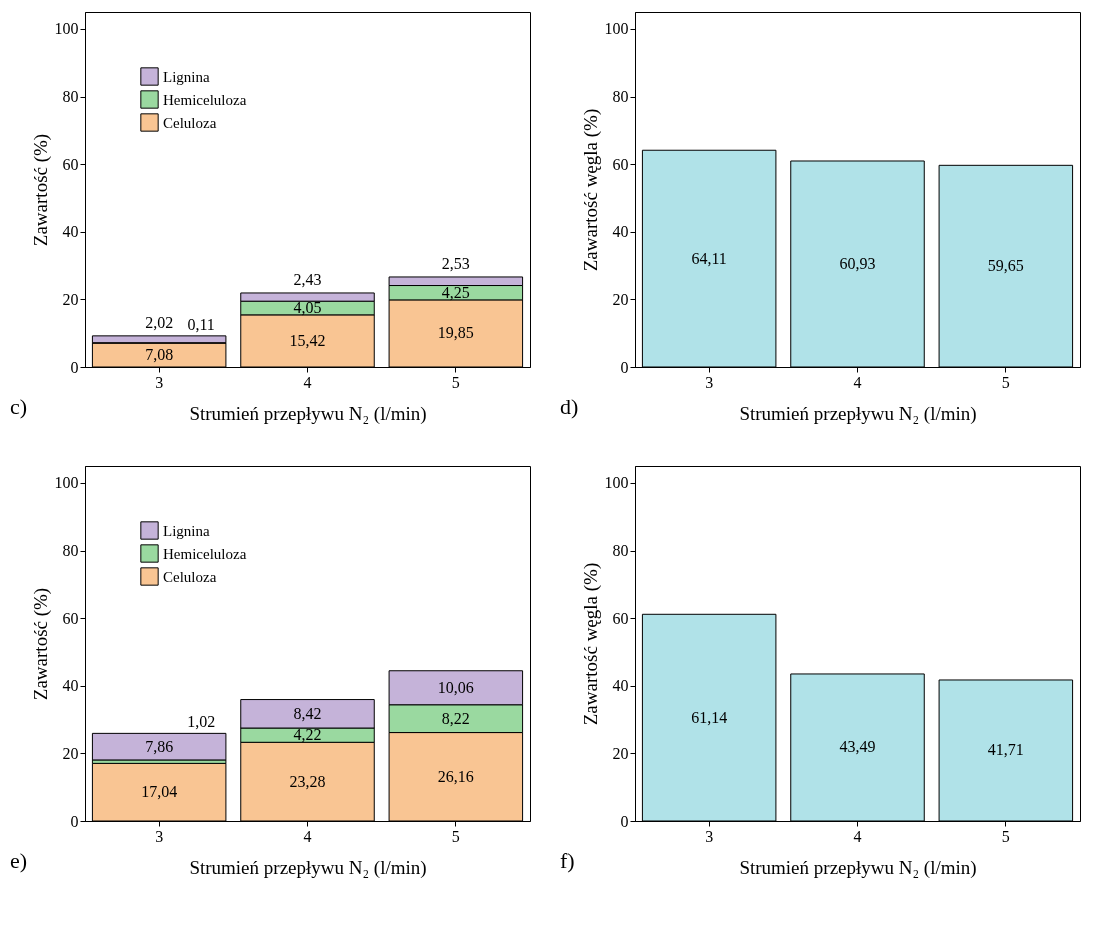  What do you see at coordinates (567, 860) in the screenshot?
I see `text: f)` at bounding box center [567, 860].